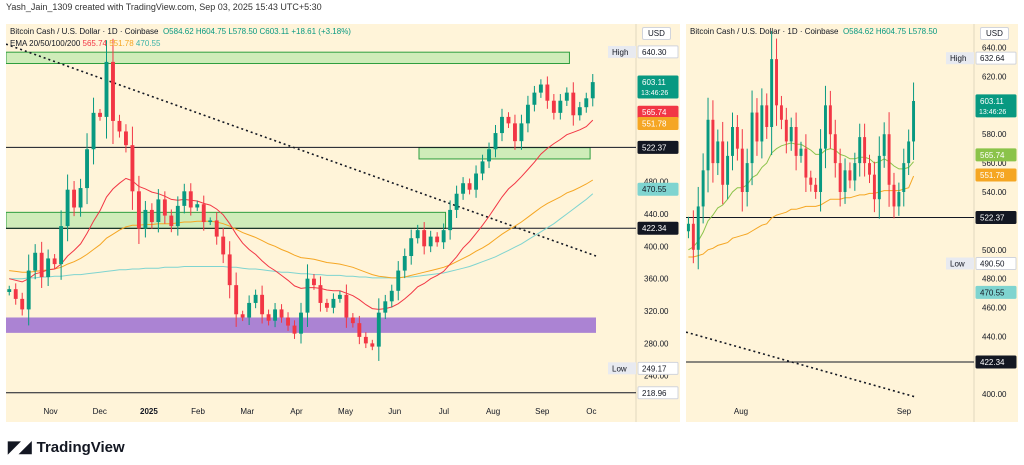  What do you see at coordinates (994, 76) in the screenshot?
I see `y-tick-label: 620.00` at bounding box center [994, 76].